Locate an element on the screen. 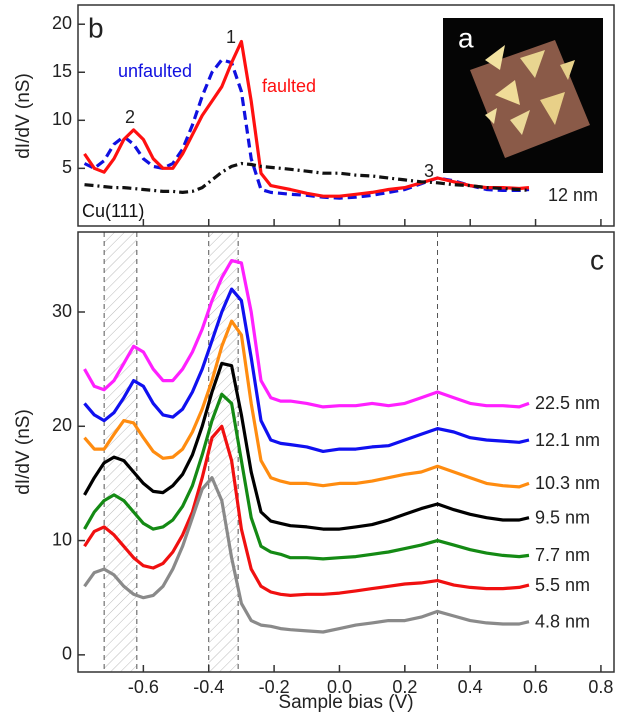 Image resolution: width=619 pixels, height=717 pixels. x-tick-label: -0.6 is located at coordinates (143, 687).